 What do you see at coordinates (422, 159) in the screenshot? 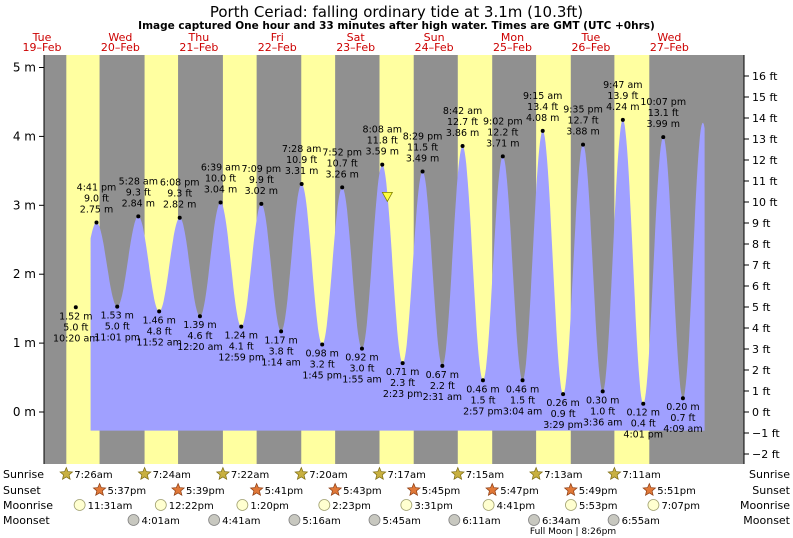
I see `high-water-metres-label: 3.49 m` at bounding box center [422, 159].